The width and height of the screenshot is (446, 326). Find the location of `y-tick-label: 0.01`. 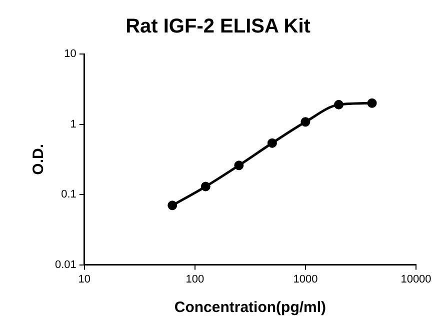

y-tick-label: 0.01 is located at coordinates (65, 264).